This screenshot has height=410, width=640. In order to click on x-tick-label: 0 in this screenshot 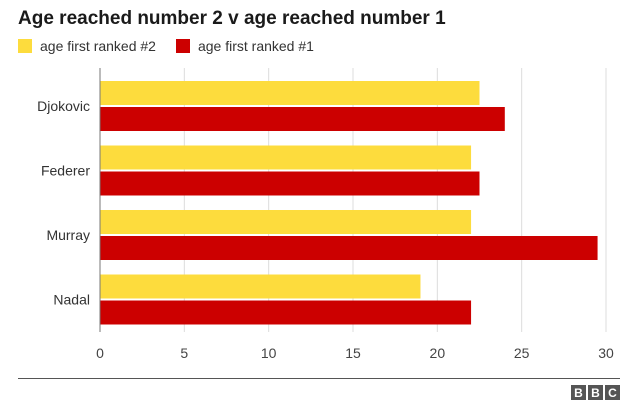, I will do `click(100, 353)`.